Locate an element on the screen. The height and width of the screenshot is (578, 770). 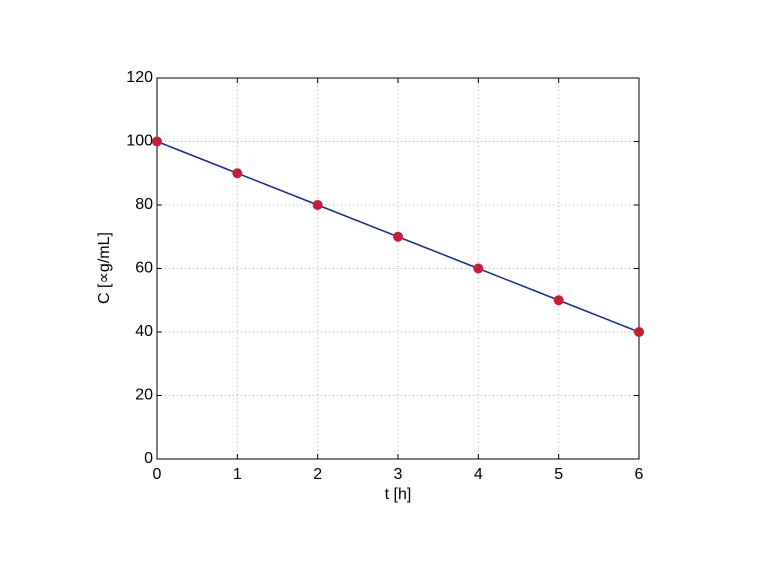
x-tick-label: 2 is located at coordinates (317, 474).